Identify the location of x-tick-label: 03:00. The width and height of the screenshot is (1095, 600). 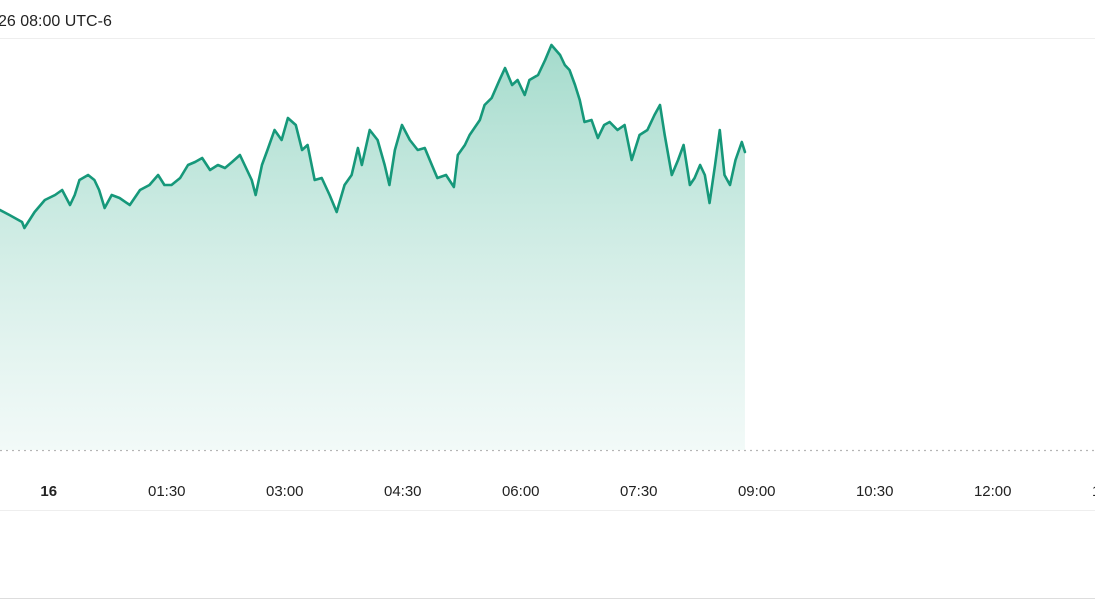
(285, 491).